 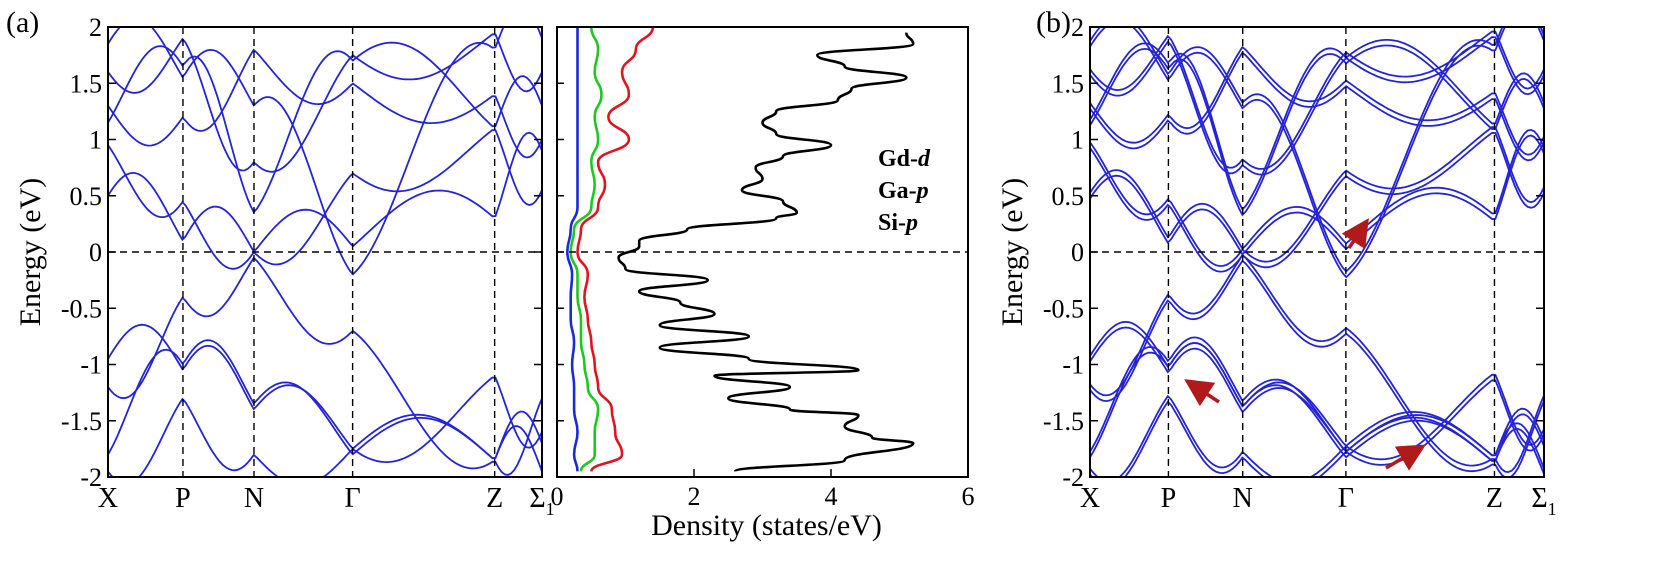 What do you see at coordinates (572, 249) in the screenshot?
I see `dos-line-si-p` at bounding box center [572, 249].